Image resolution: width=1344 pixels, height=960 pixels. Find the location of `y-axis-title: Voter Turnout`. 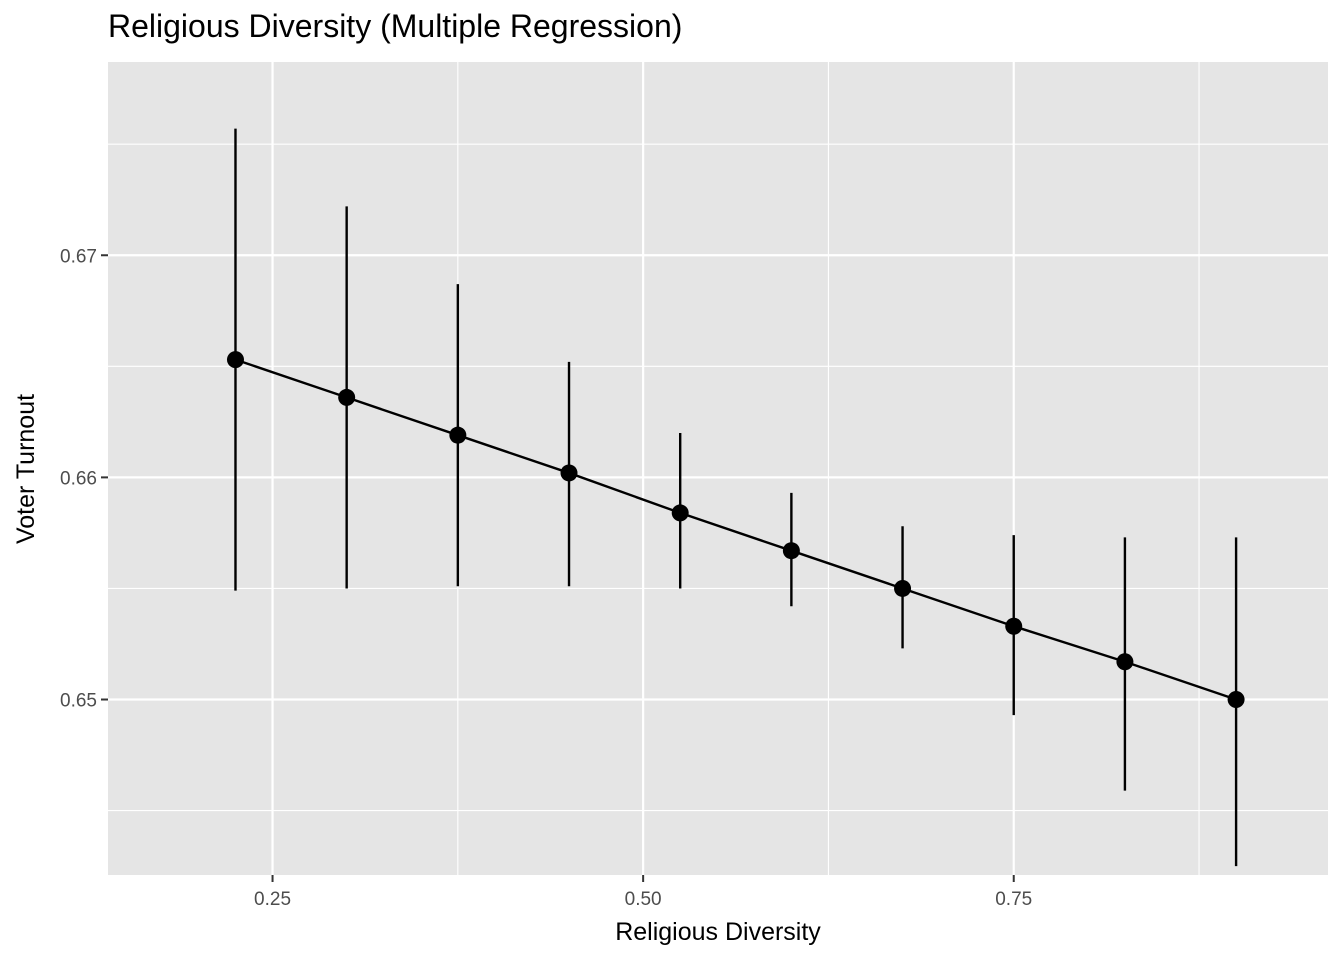

y-axis-title: Voter Turnout is located at coordinates (26, 469).